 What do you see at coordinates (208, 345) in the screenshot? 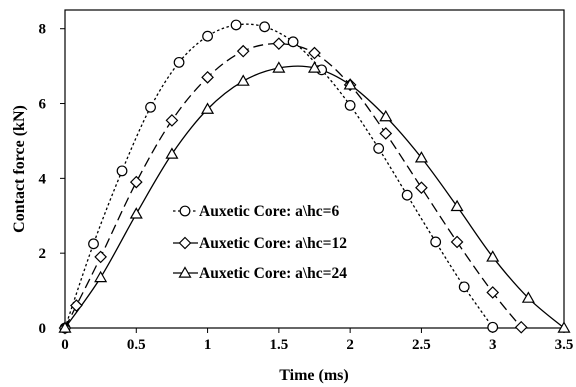
I see `x-tick-label: 1` at bounding box center [208, 345].